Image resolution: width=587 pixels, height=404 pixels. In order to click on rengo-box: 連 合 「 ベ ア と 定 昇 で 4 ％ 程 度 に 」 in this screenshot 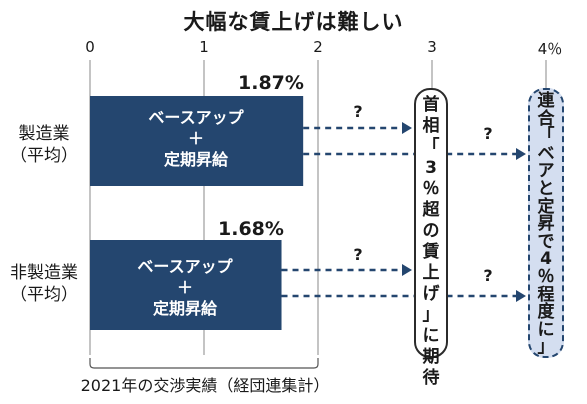, I will do `click(546, 223)`.